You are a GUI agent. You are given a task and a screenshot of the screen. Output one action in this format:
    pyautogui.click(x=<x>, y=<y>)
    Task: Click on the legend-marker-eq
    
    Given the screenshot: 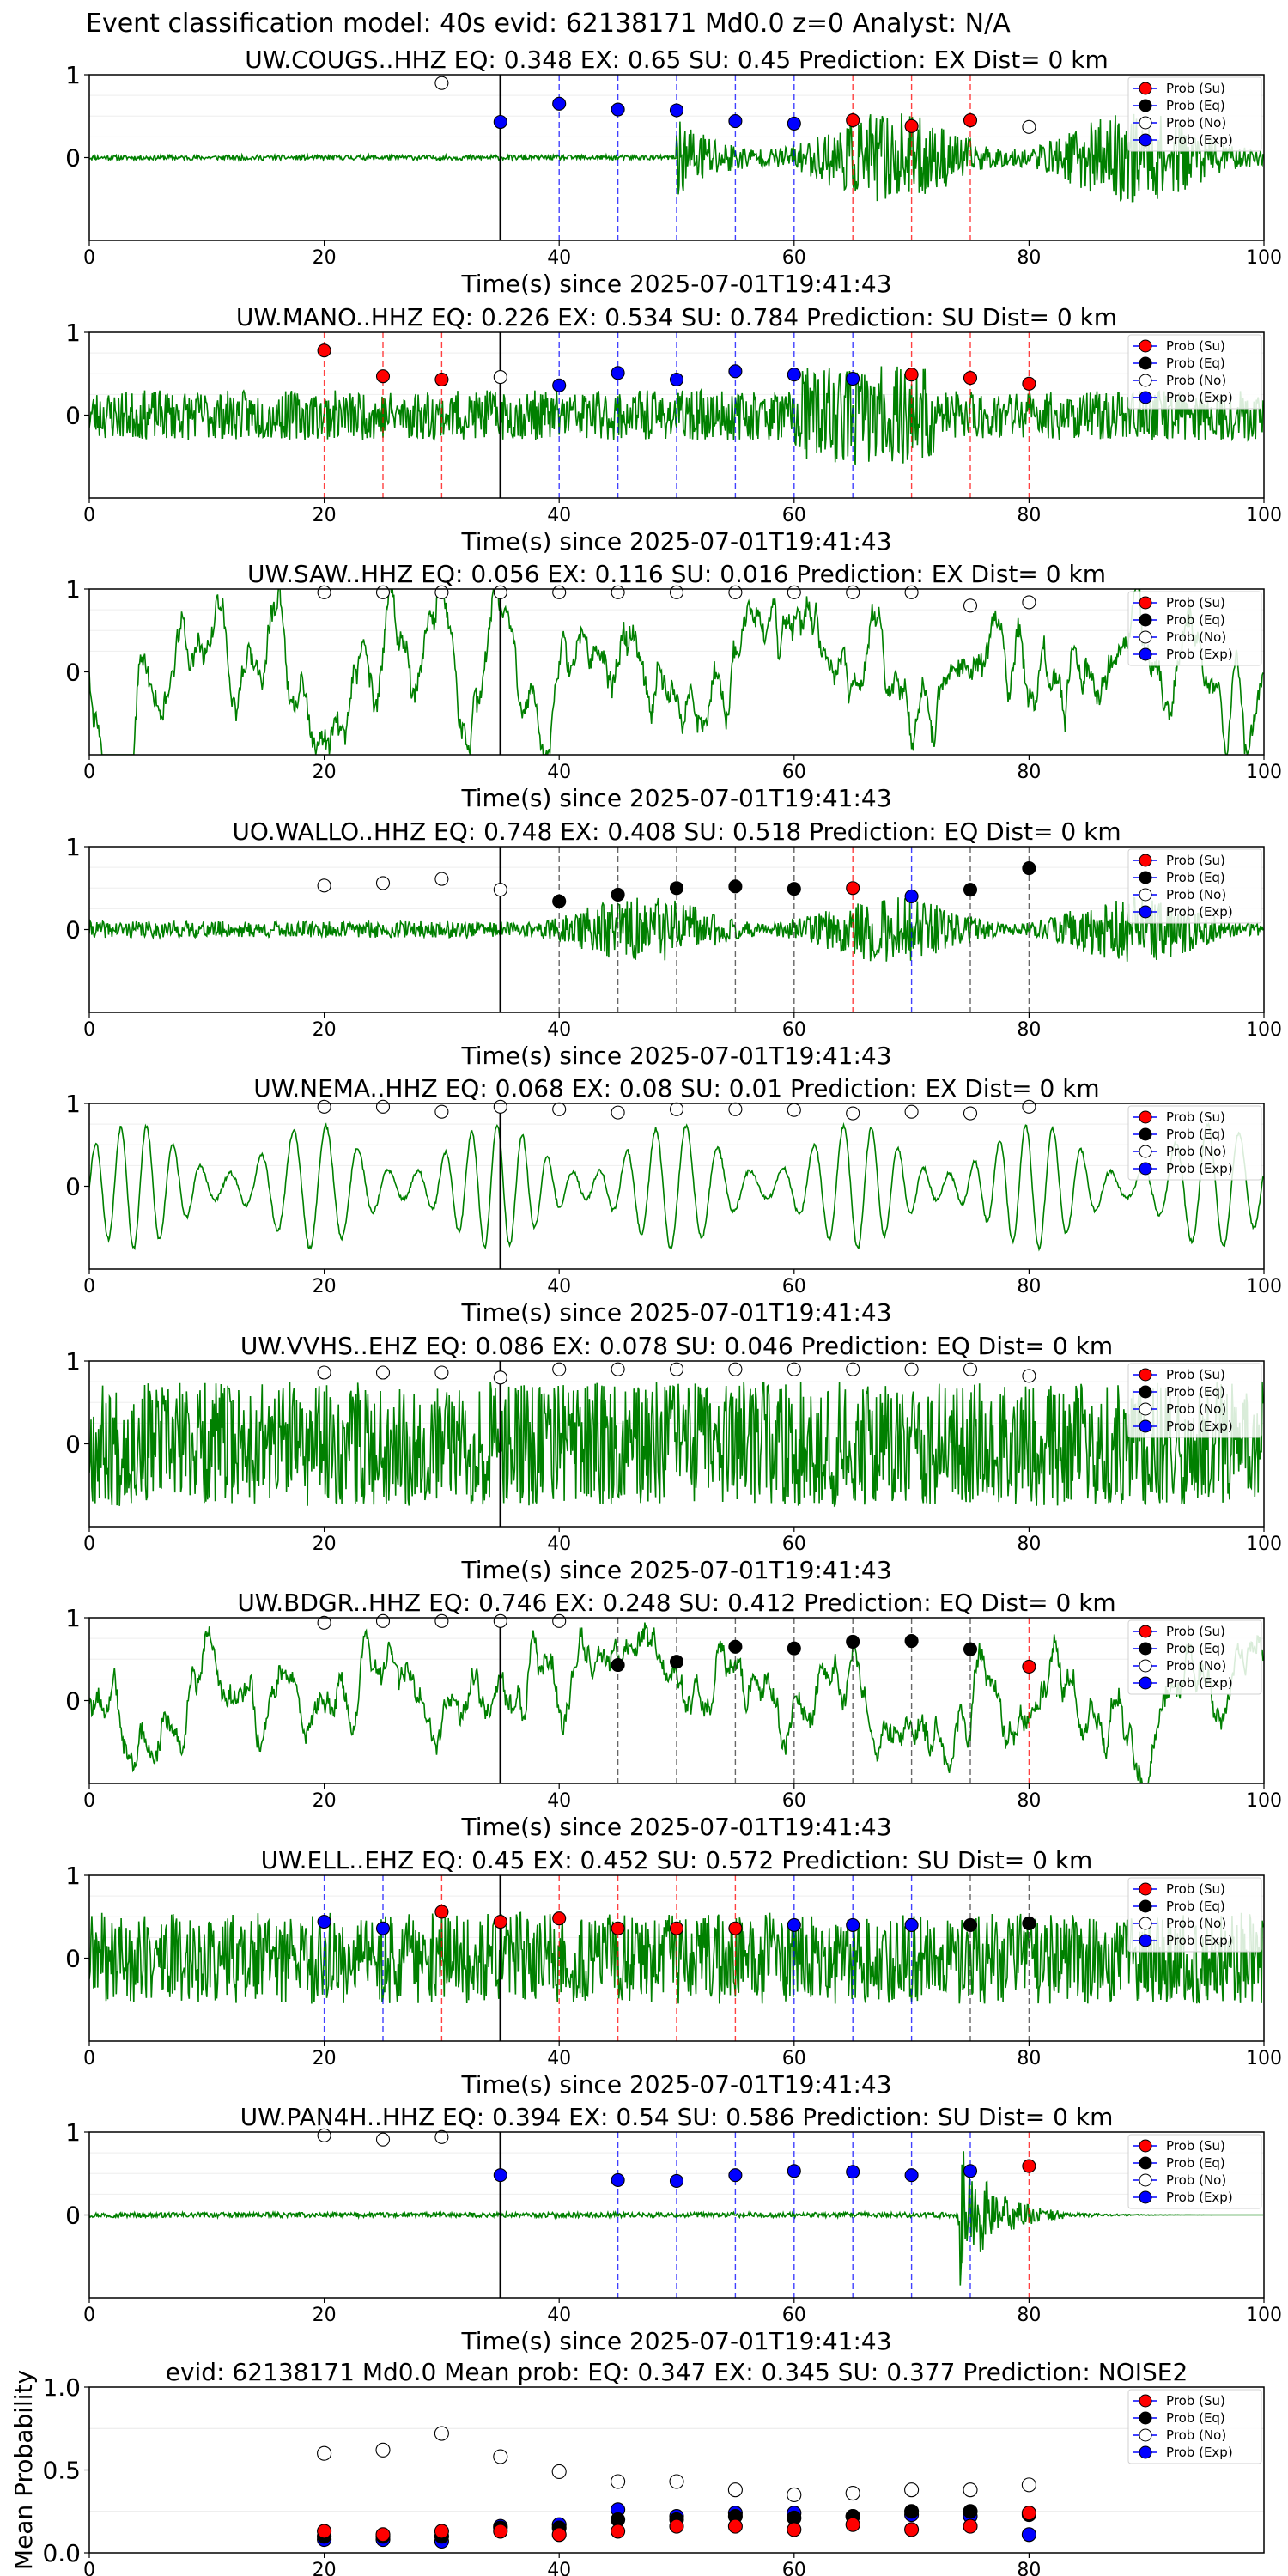 What is the action you would take?
    pyautogui.click(x=1145, y=363)
    